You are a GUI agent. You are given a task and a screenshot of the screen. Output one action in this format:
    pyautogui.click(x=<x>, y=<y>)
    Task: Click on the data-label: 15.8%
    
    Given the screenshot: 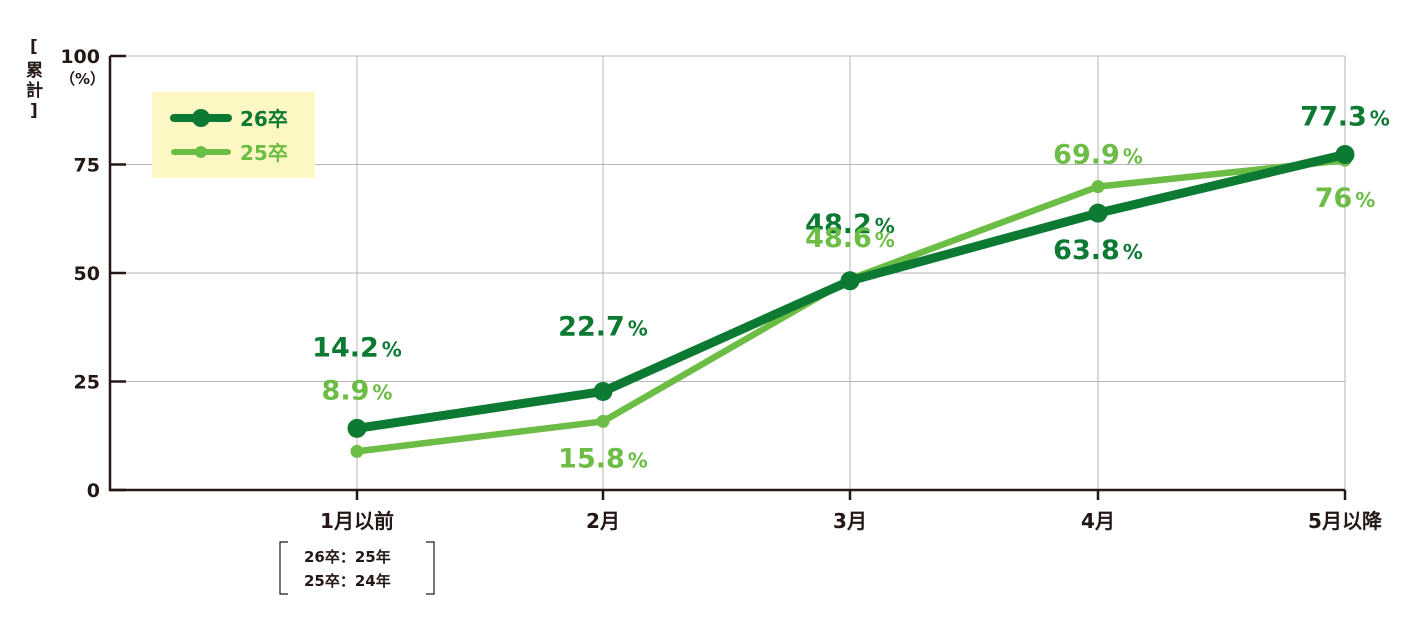 What is the action you would take?
    pyautogui.click(x=603, y=458)
    